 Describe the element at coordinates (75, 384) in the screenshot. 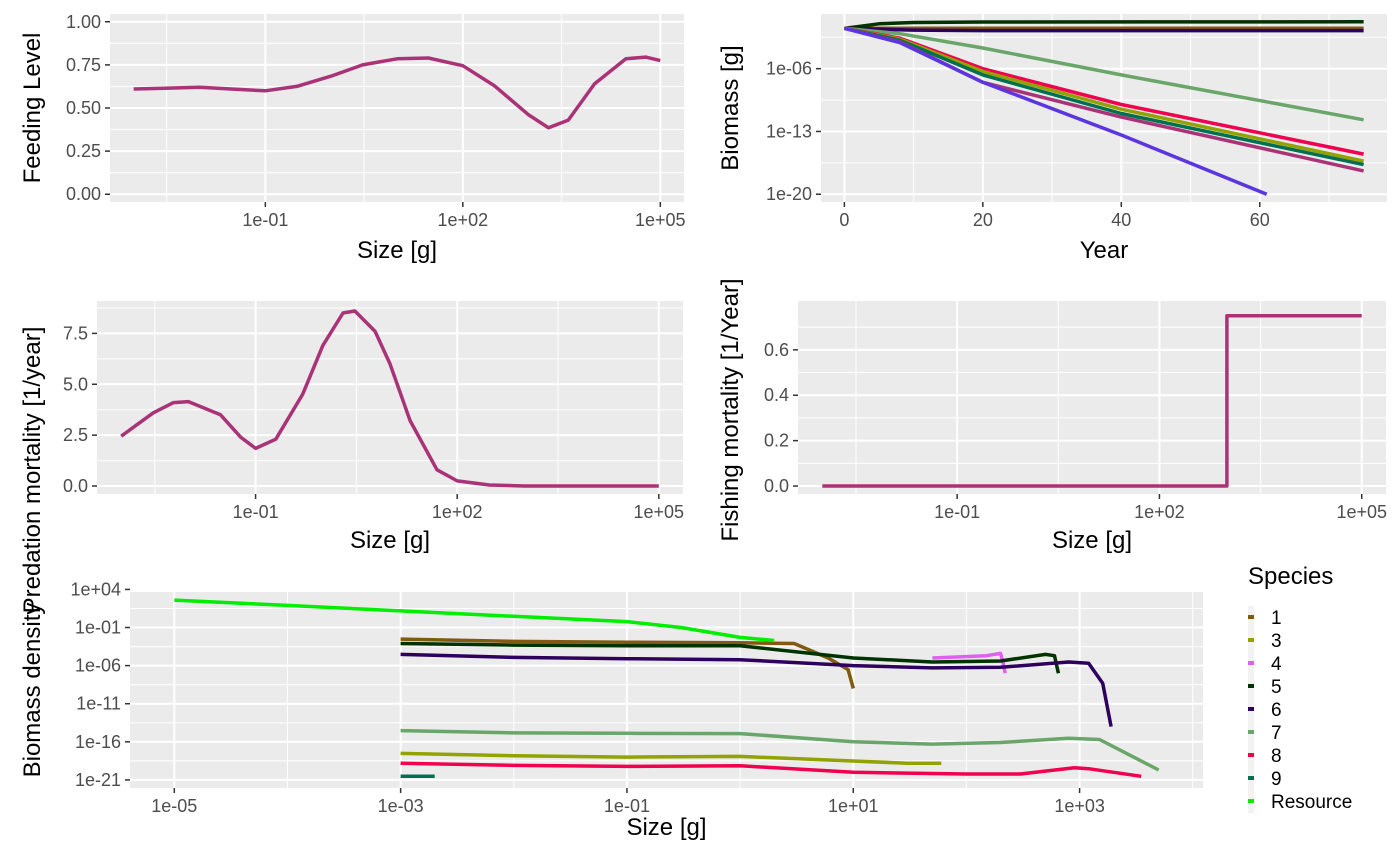

I see `y-tick-label: 5.0` at that location.